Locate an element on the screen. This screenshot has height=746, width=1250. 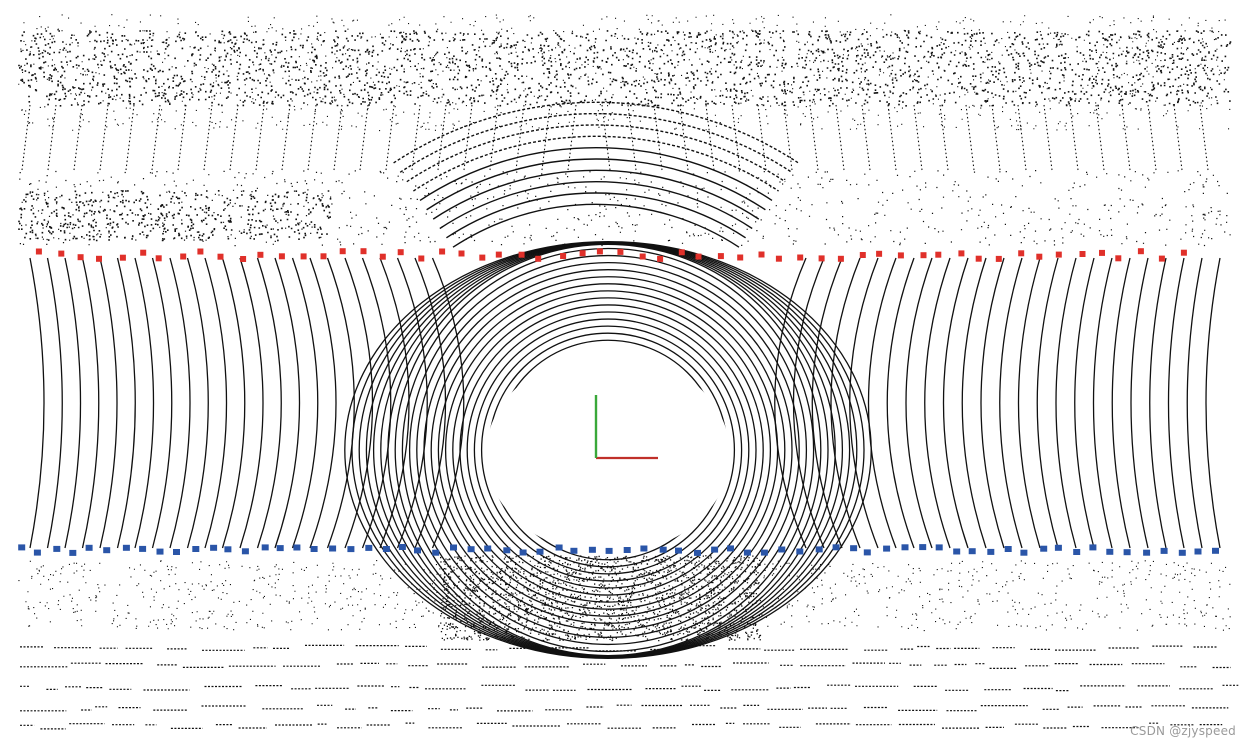
scan-ring is located at coordinates (608, 450).